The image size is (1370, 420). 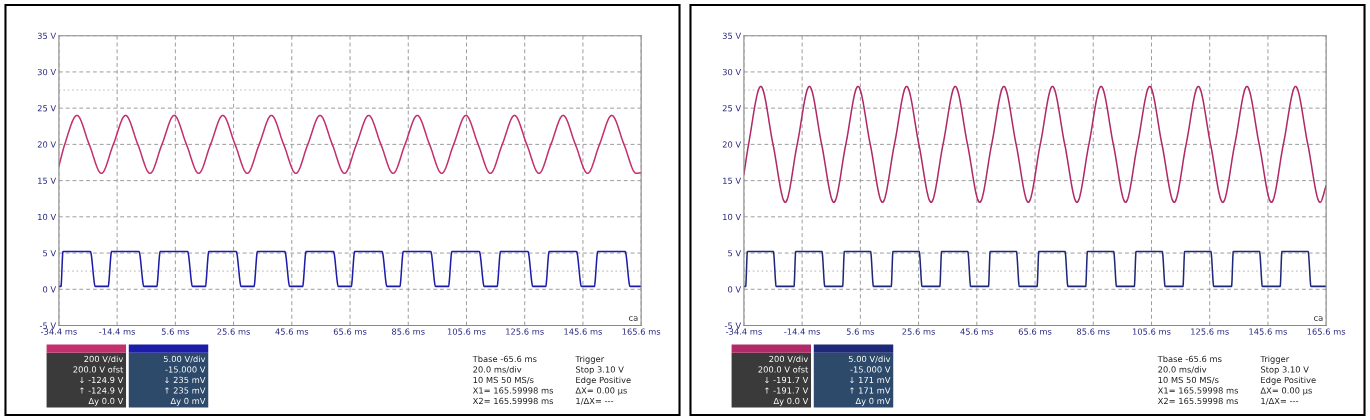 What do you see at coordinates (787, 390) in the screenshot?
I see `text: ↑ -191.7 V` at bounding box center [787, 390].